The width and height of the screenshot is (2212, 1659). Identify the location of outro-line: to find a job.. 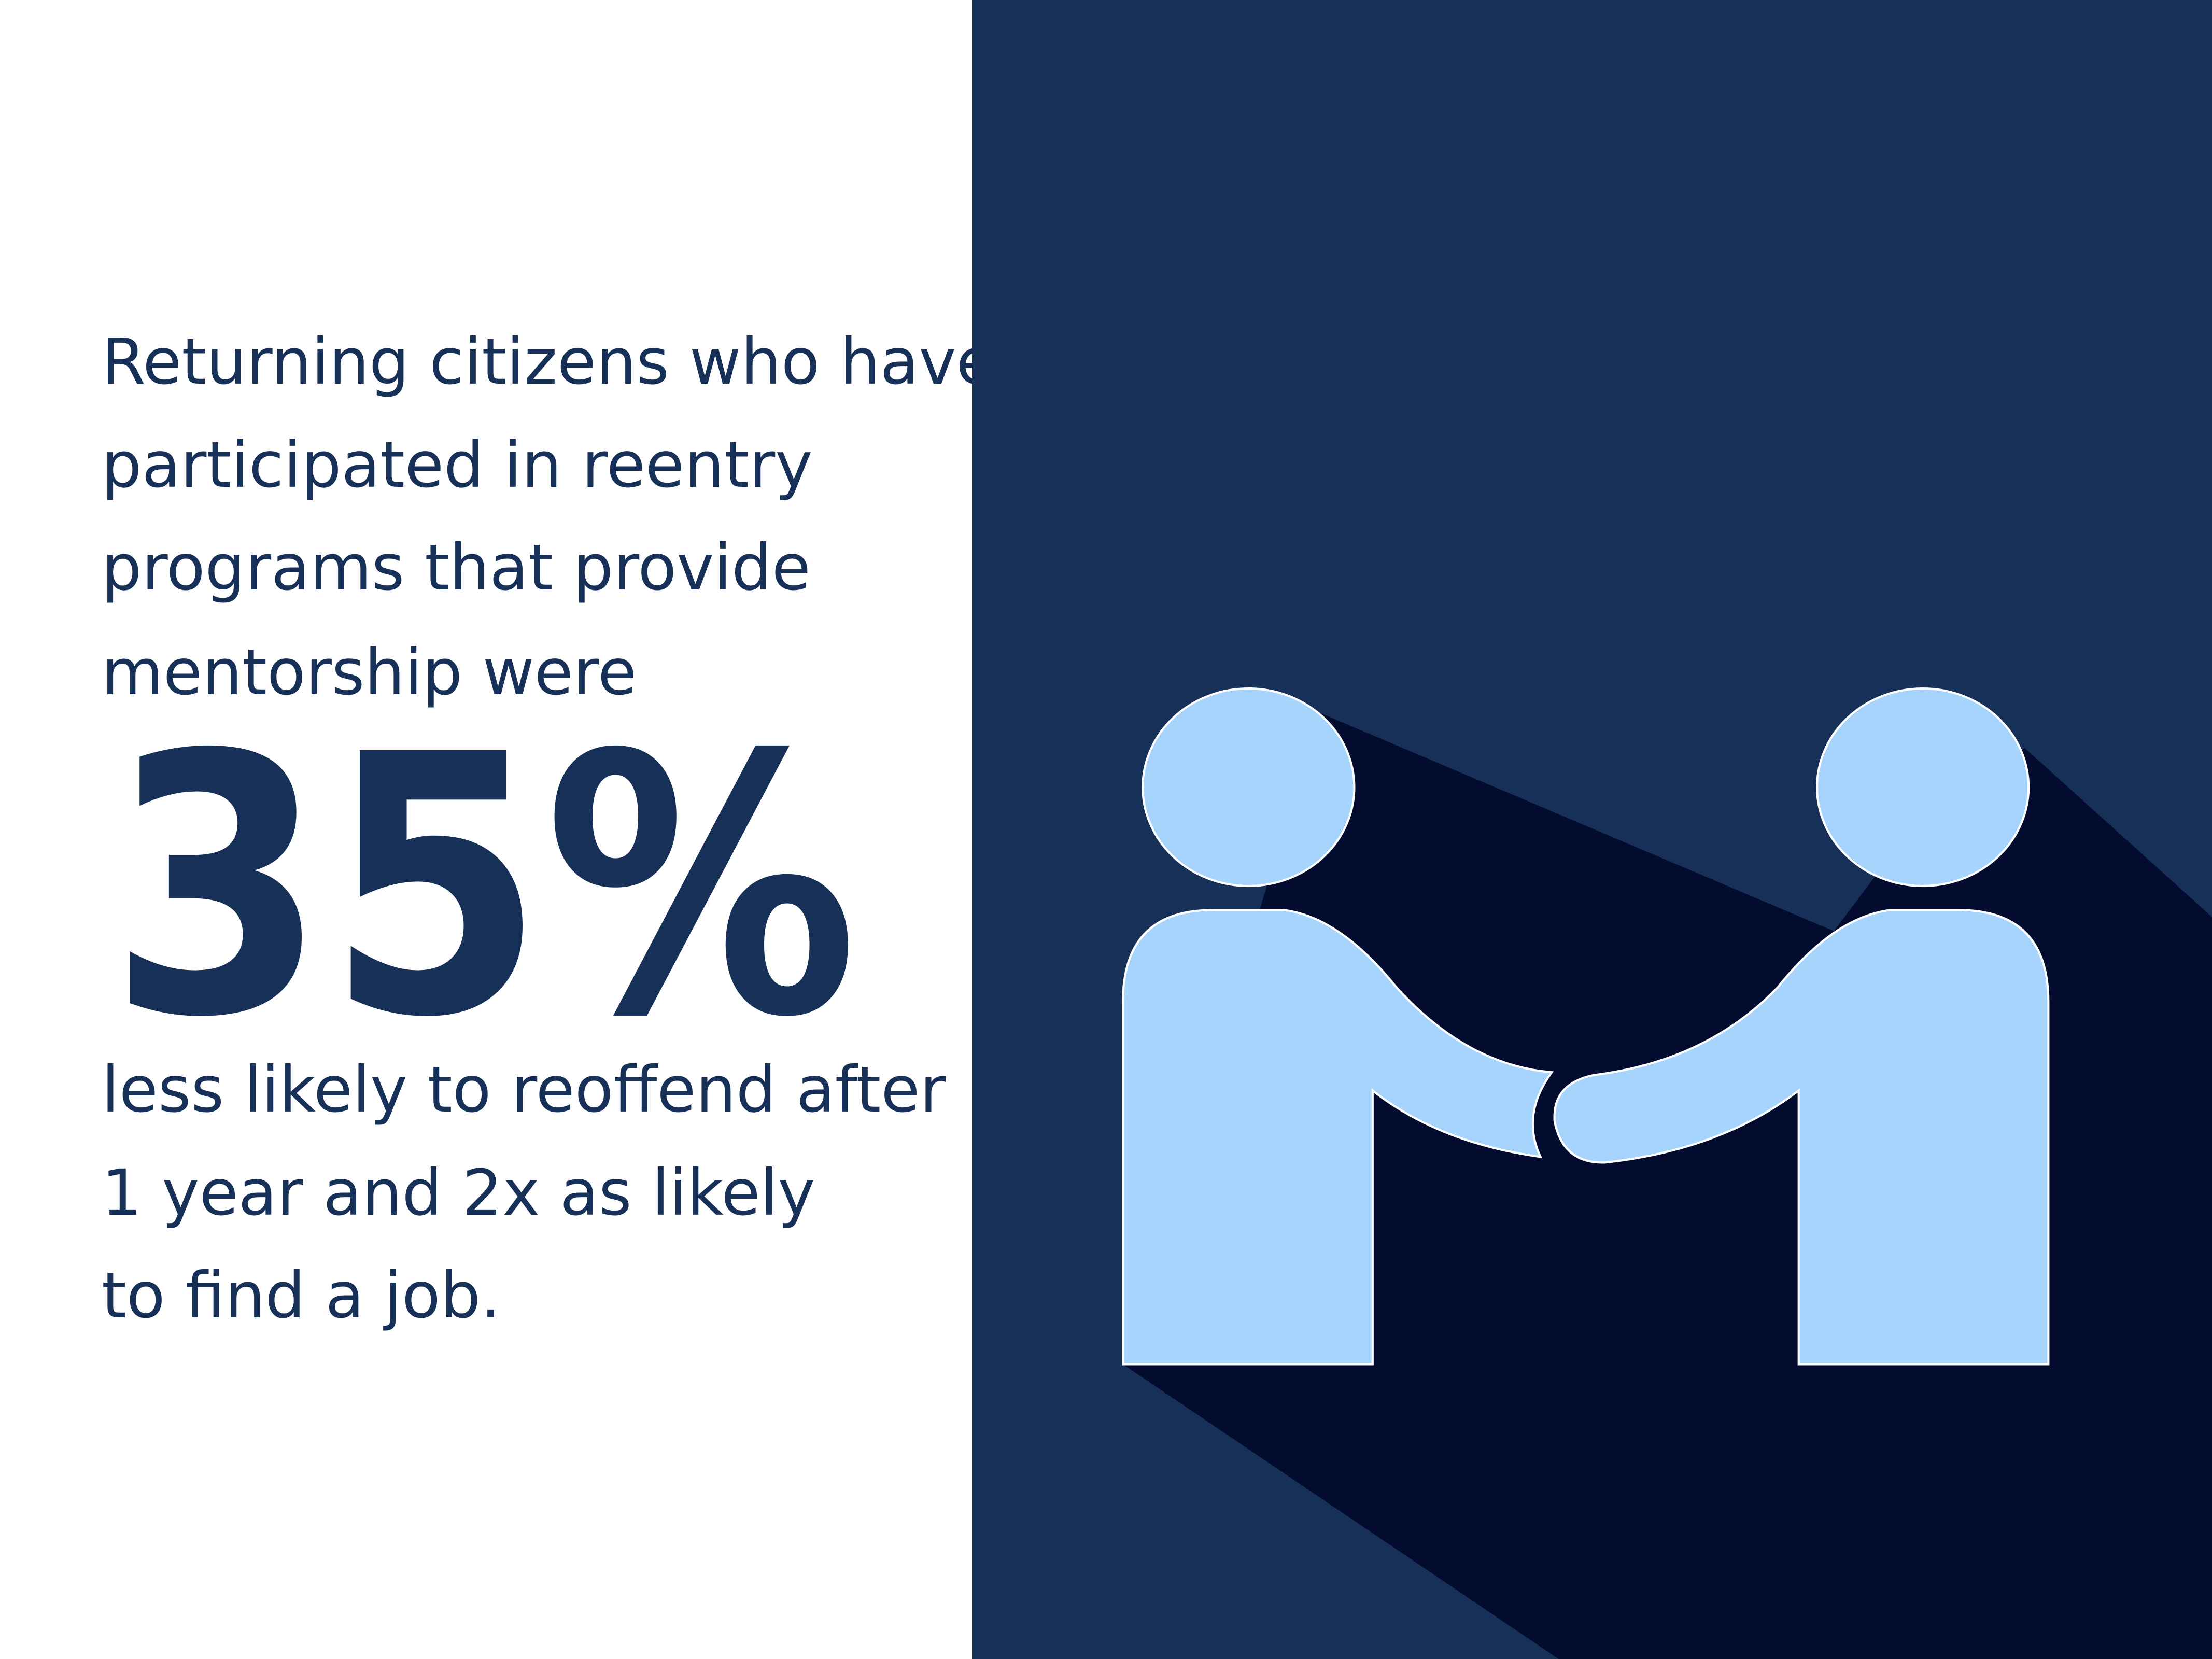
(301, 1295).